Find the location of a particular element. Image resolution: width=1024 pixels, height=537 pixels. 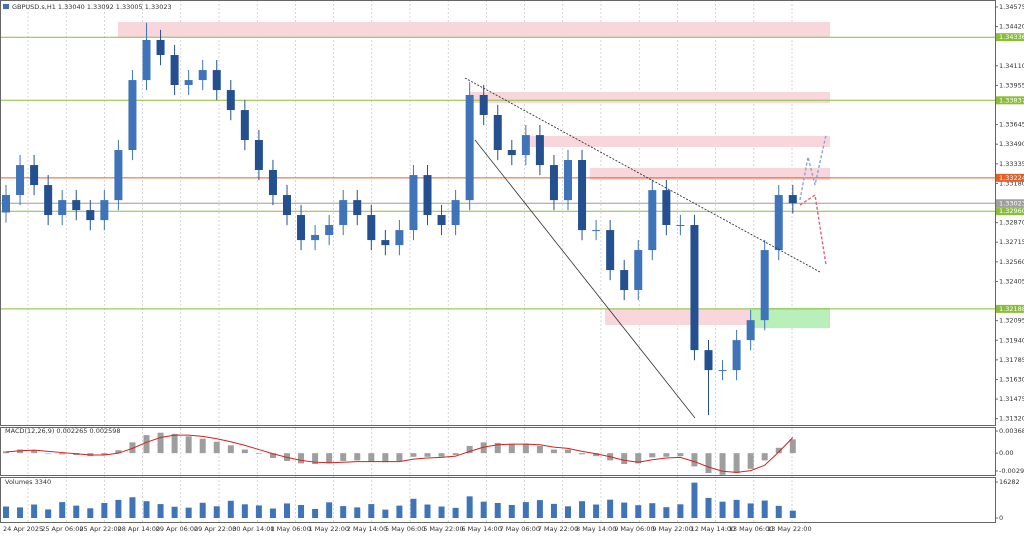

level-label: 1.32188 is located at coordinates (1011, 309).